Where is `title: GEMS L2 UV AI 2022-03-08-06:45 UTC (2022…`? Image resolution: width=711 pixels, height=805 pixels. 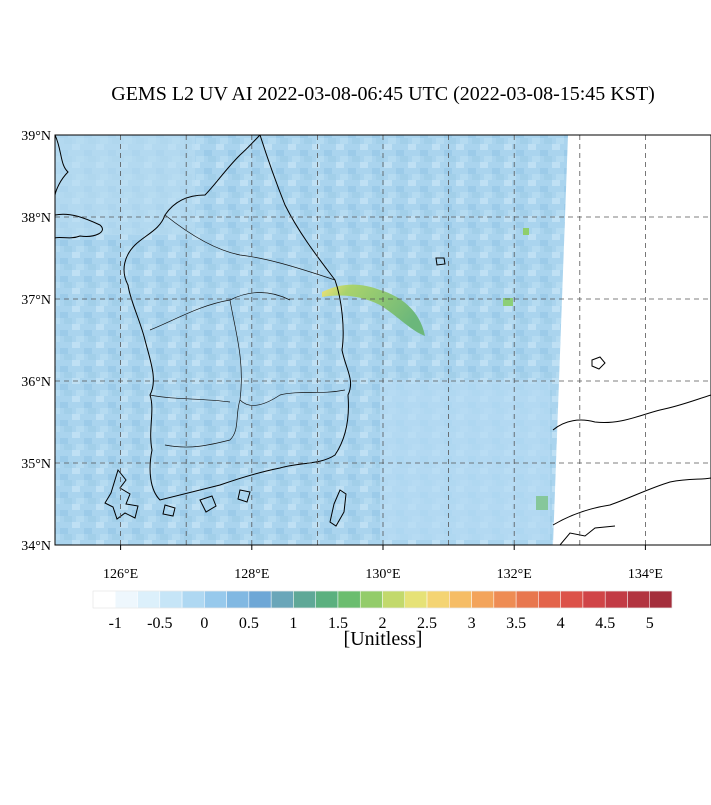 title: GEMS L2 UV AI 2022-03-08-06:45 UTC (2022… is located at coordinates (383, 94).